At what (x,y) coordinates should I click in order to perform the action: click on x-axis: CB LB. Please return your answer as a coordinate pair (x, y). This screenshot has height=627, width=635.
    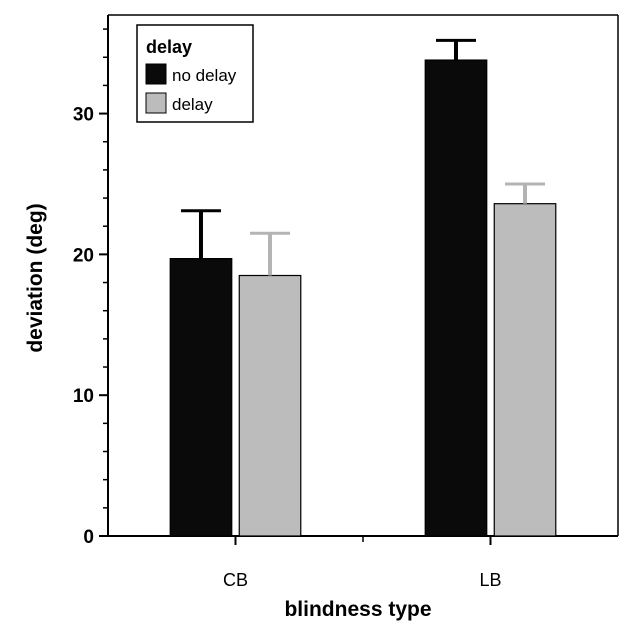
    Looking at the image, I should click on (363, 562).